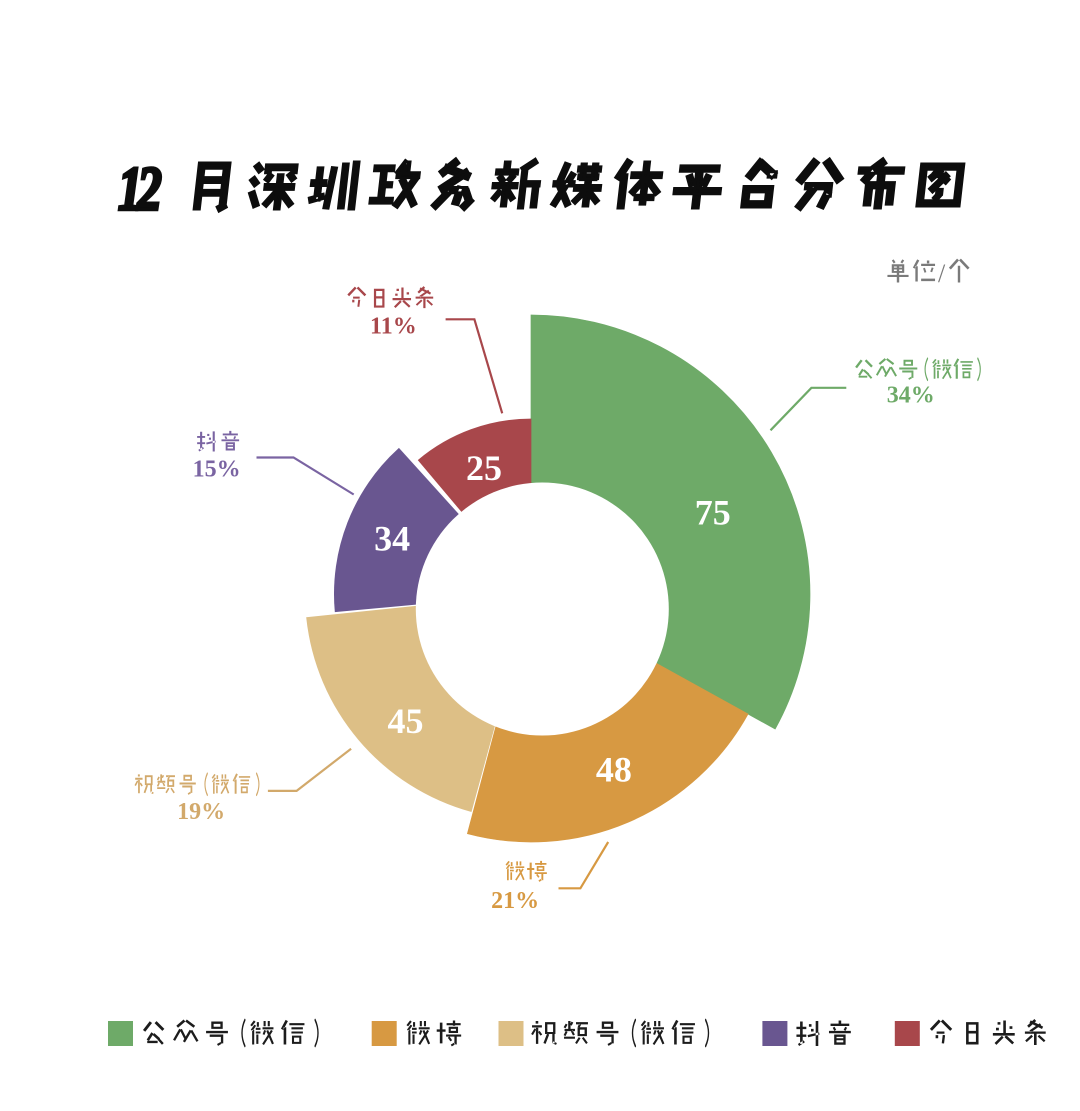 Image resolution: width=1080 pixels, height=1111 pixels. Describe the element at coordinates (217, 470) in the screenshot. I see `svg-text: 15%` at that location.